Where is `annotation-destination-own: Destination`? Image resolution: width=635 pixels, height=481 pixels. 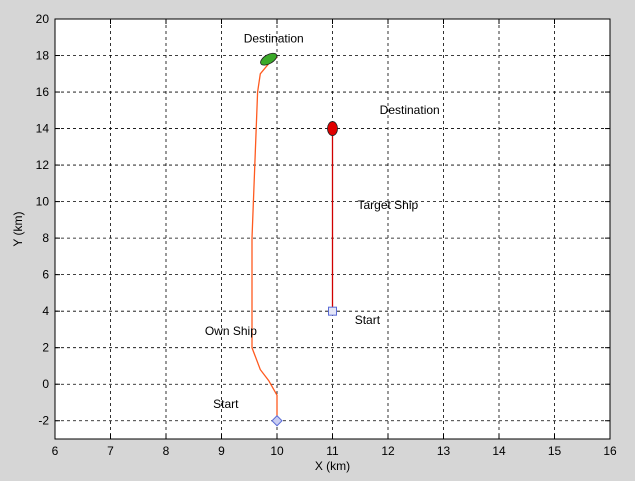
annotation-destination-own: Destination is located at coordinates (274, 39).